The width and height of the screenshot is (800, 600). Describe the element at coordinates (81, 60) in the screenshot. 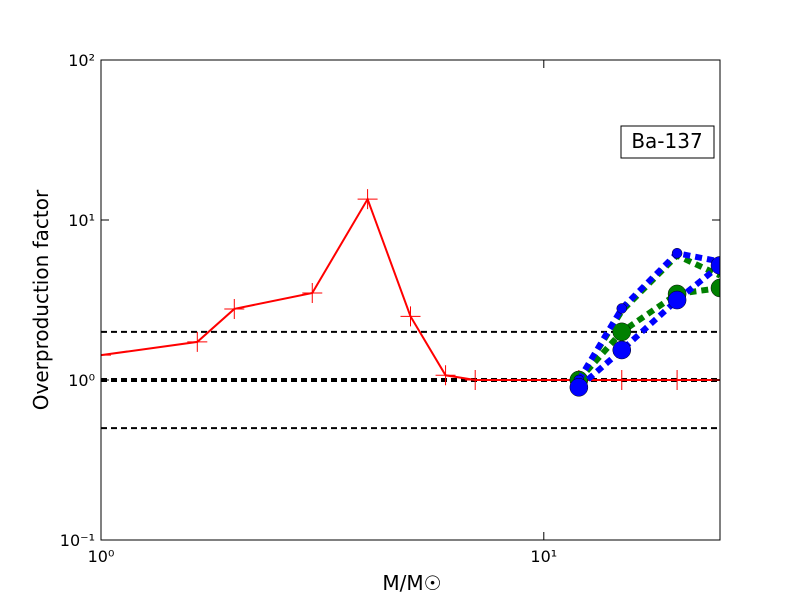

I see `y-tick-label: 10²` at that location.